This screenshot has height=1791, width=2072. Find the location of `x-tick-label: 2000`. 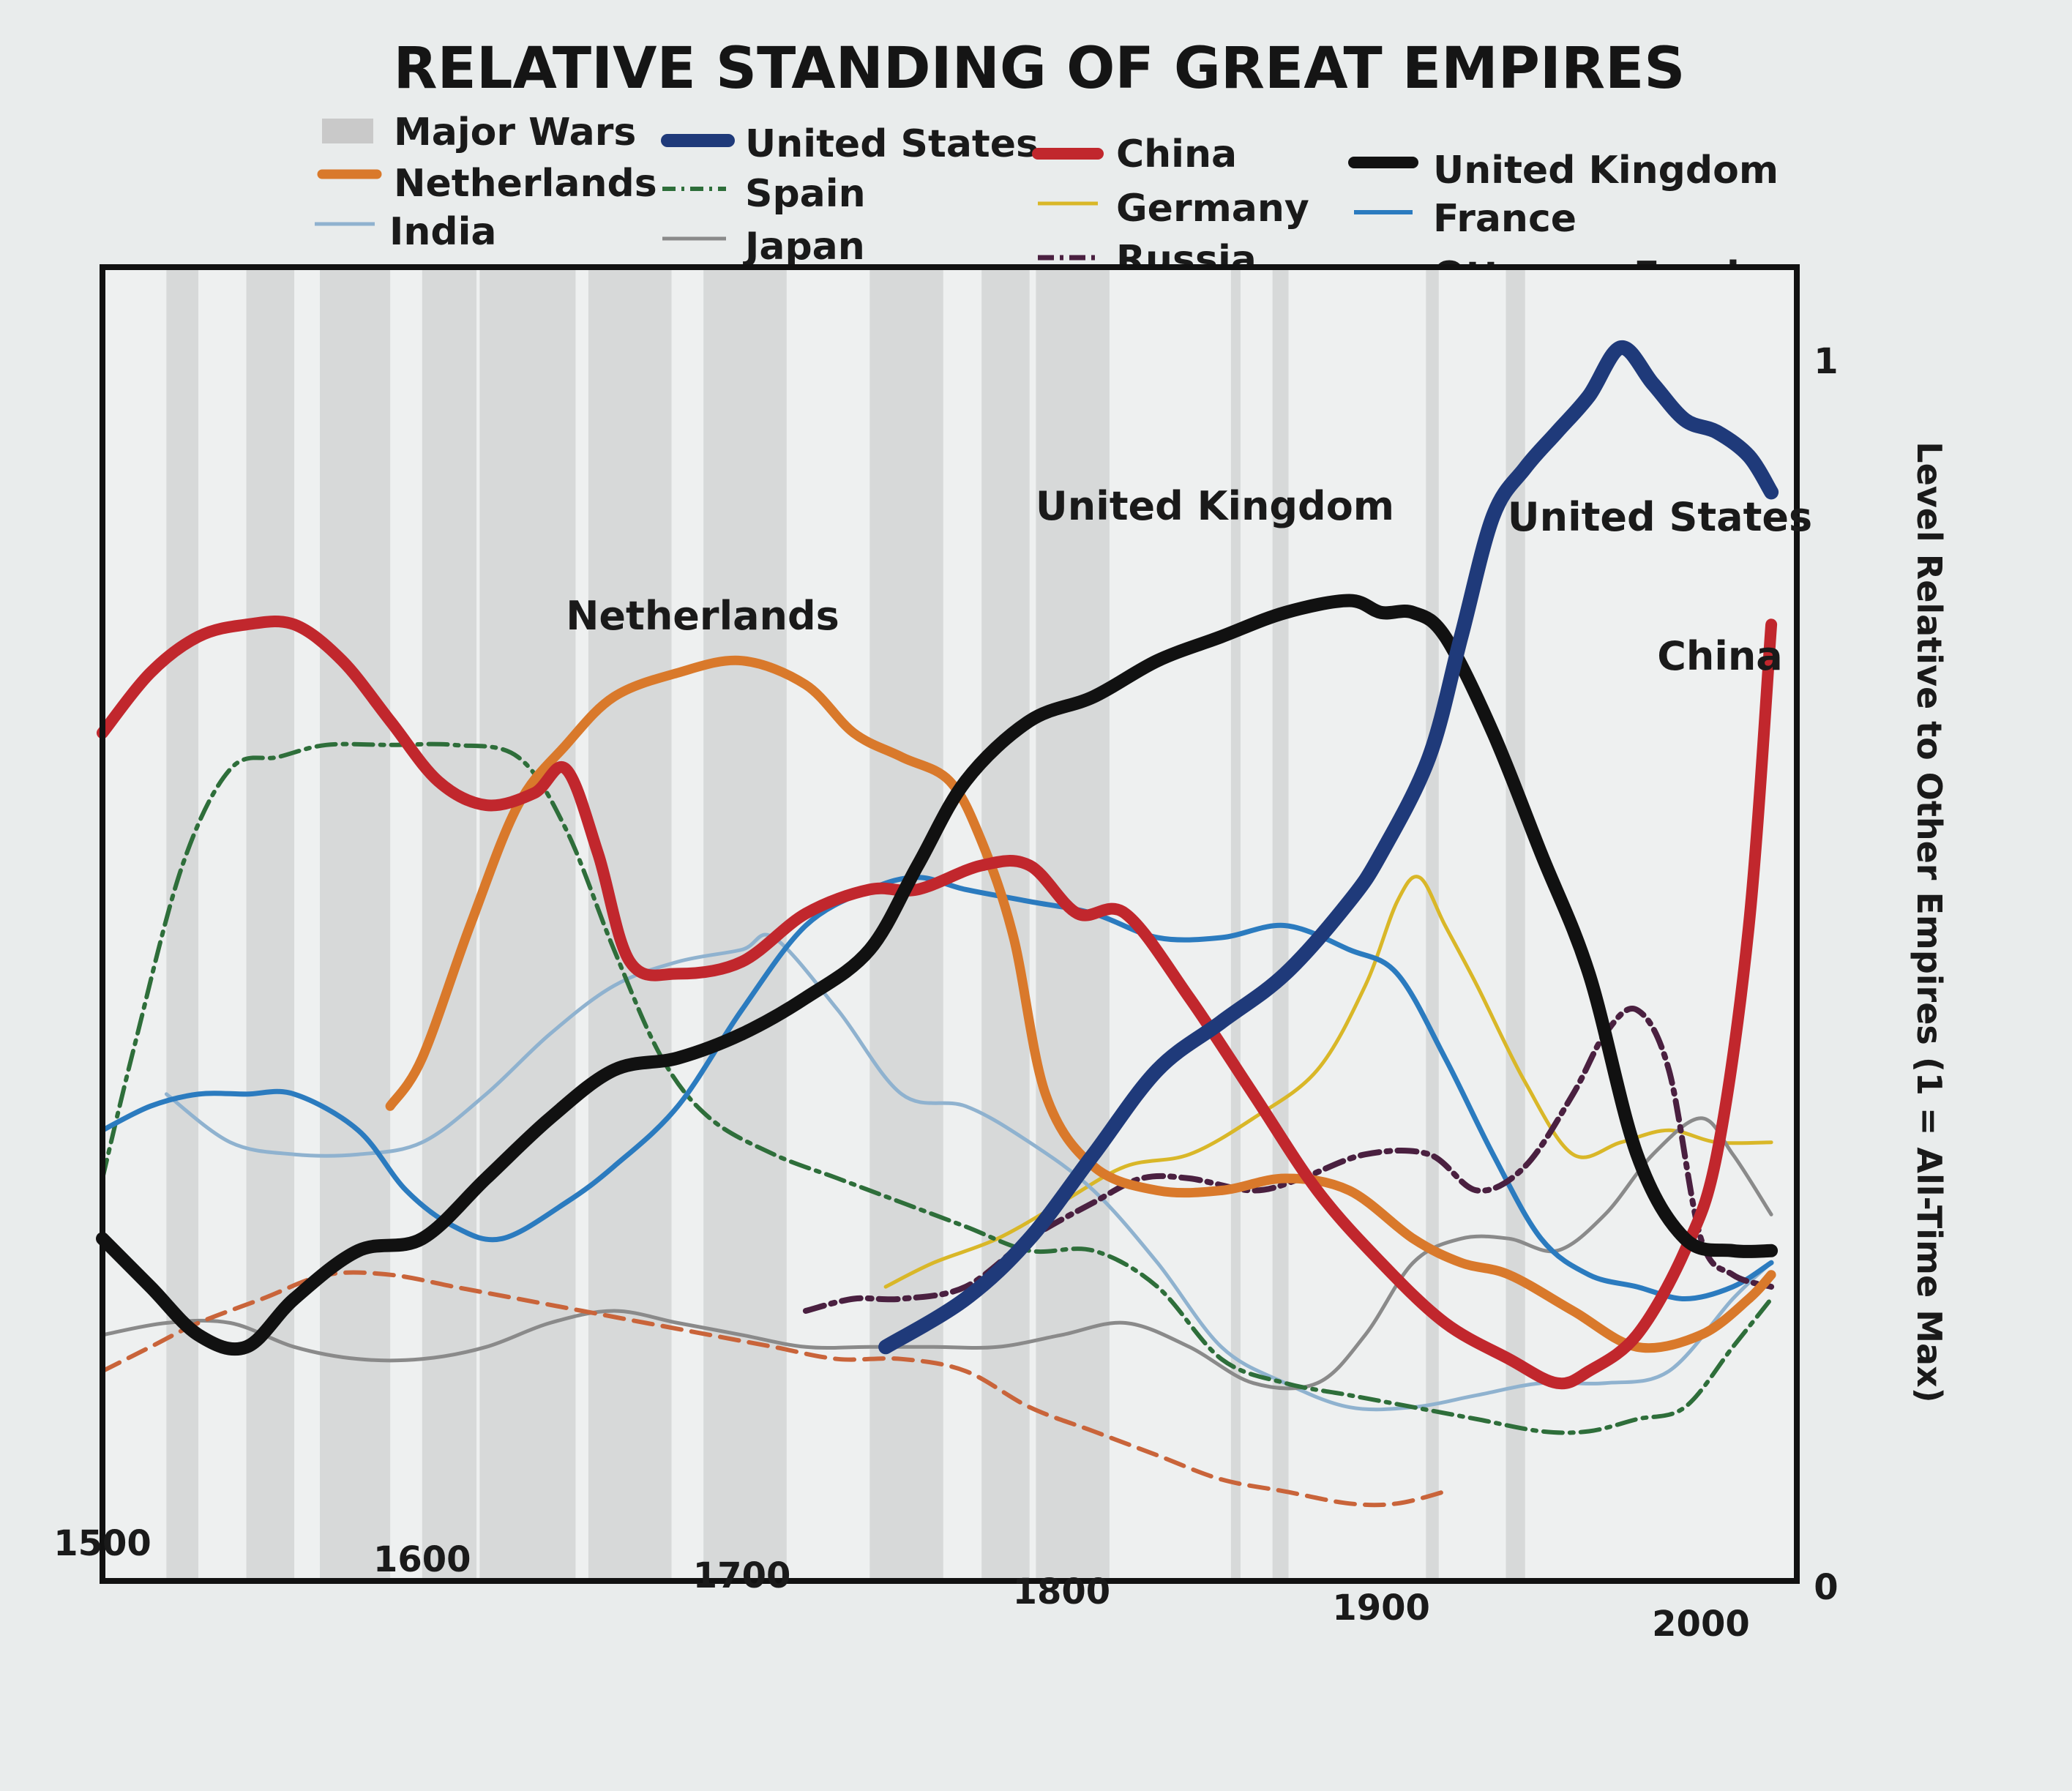

x-tick-label: 2000 is located at coordinates (1701, 1624).